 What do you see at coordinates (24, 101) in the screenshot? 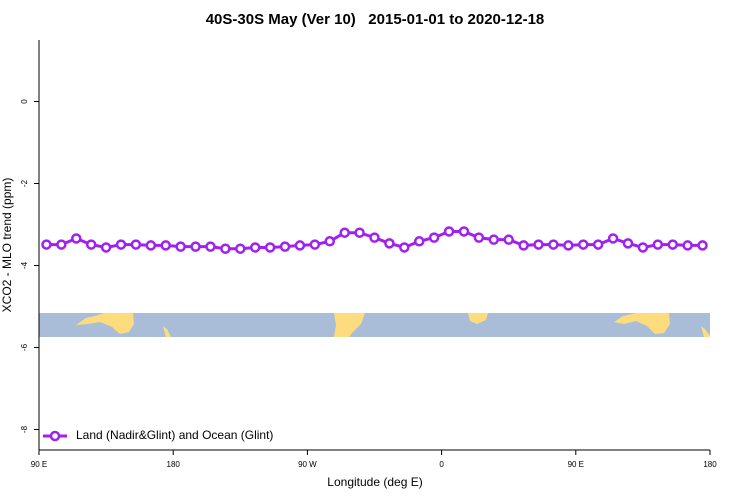
I see `y-tick-label: 0` at bounding box center [24, 101].